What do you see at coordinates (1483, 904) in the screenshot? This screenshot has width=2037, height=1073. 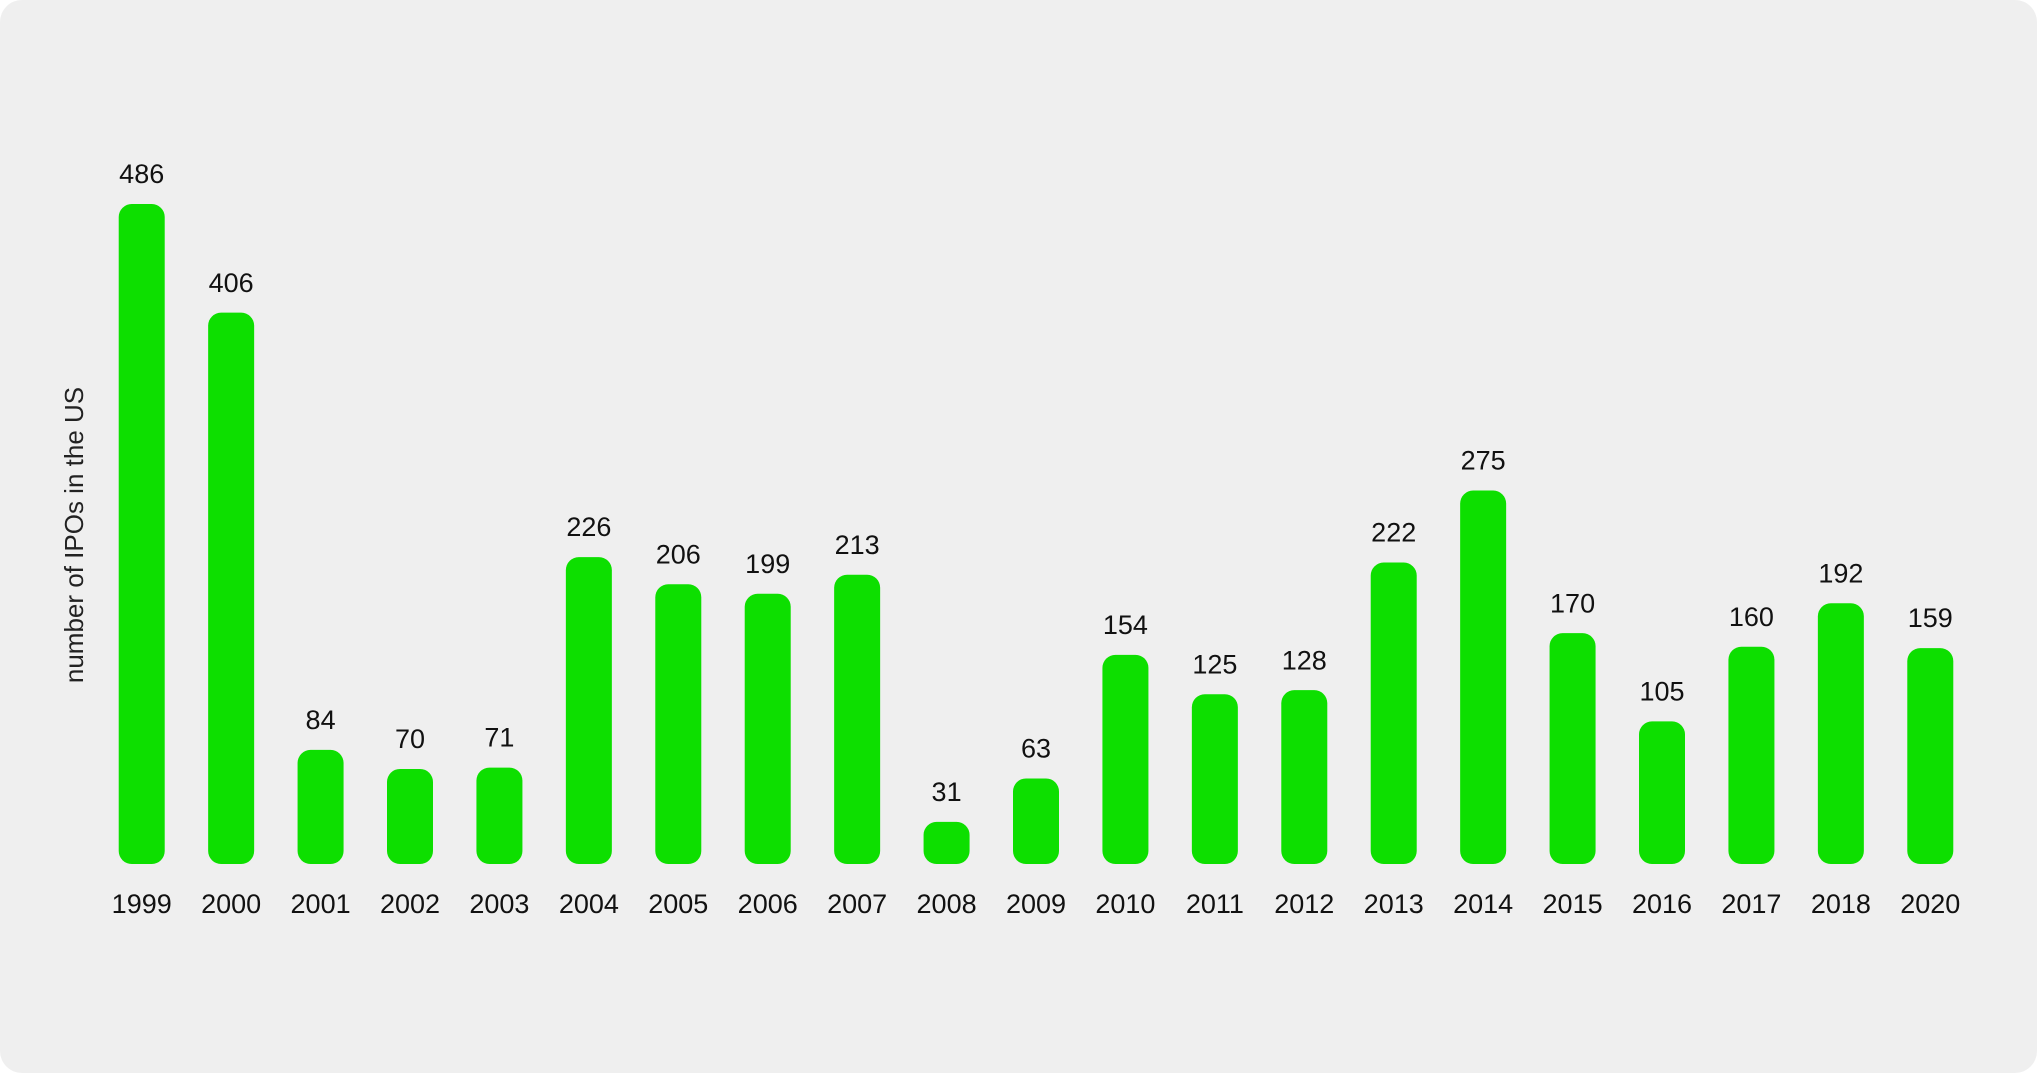 I see `x-tick-label: 2014` at bounding box center [1483, 904].